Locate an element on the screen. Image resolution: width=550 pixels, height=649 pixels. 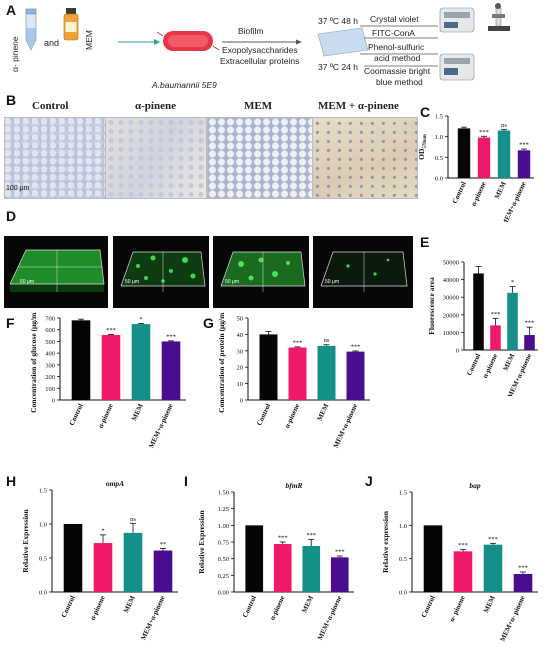
y-axis-label: Concentration of glucose (μg/mL) is located at coordinates (33, 362).